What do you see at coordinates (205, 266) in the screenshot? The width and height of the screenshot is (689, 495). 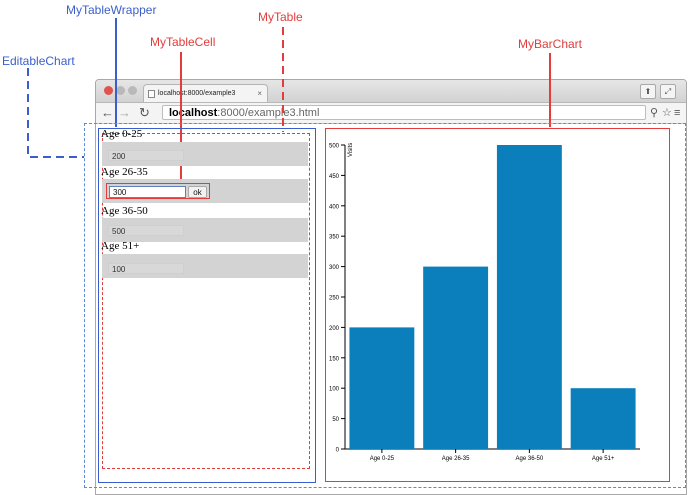 I see `table-row: 100` at bounding box center [205, 266].